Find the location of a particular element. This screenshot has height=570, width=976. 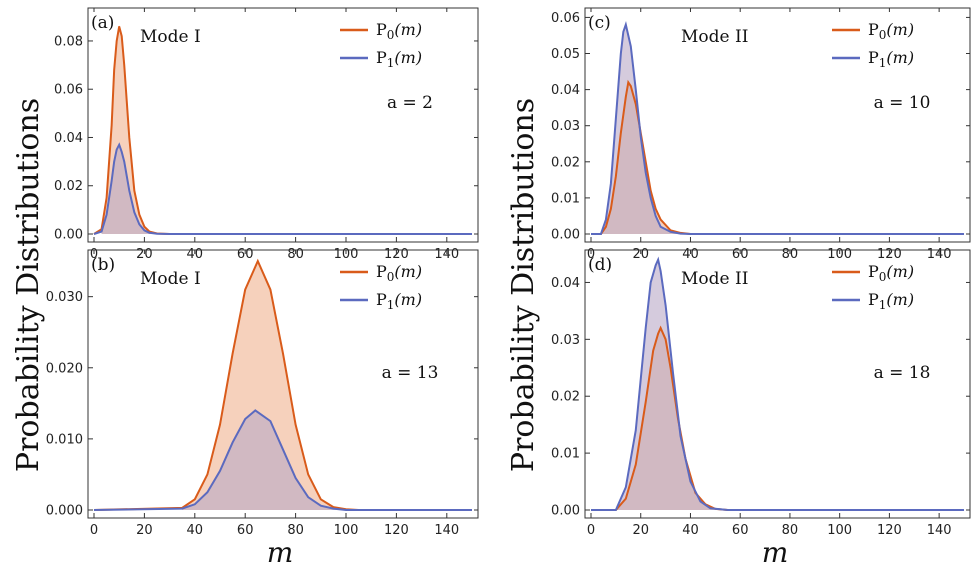

legend-entry: P1(m) is located at coordinates (399, 301).